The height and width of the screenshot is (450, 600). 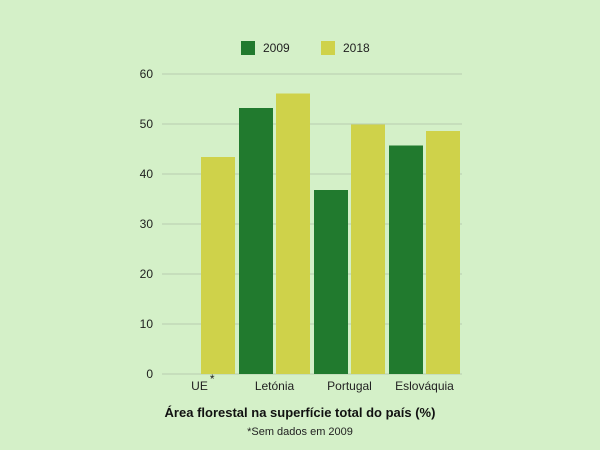 I want to click on footnote: *Sem dados em 2009, so click(x=300, y=432).